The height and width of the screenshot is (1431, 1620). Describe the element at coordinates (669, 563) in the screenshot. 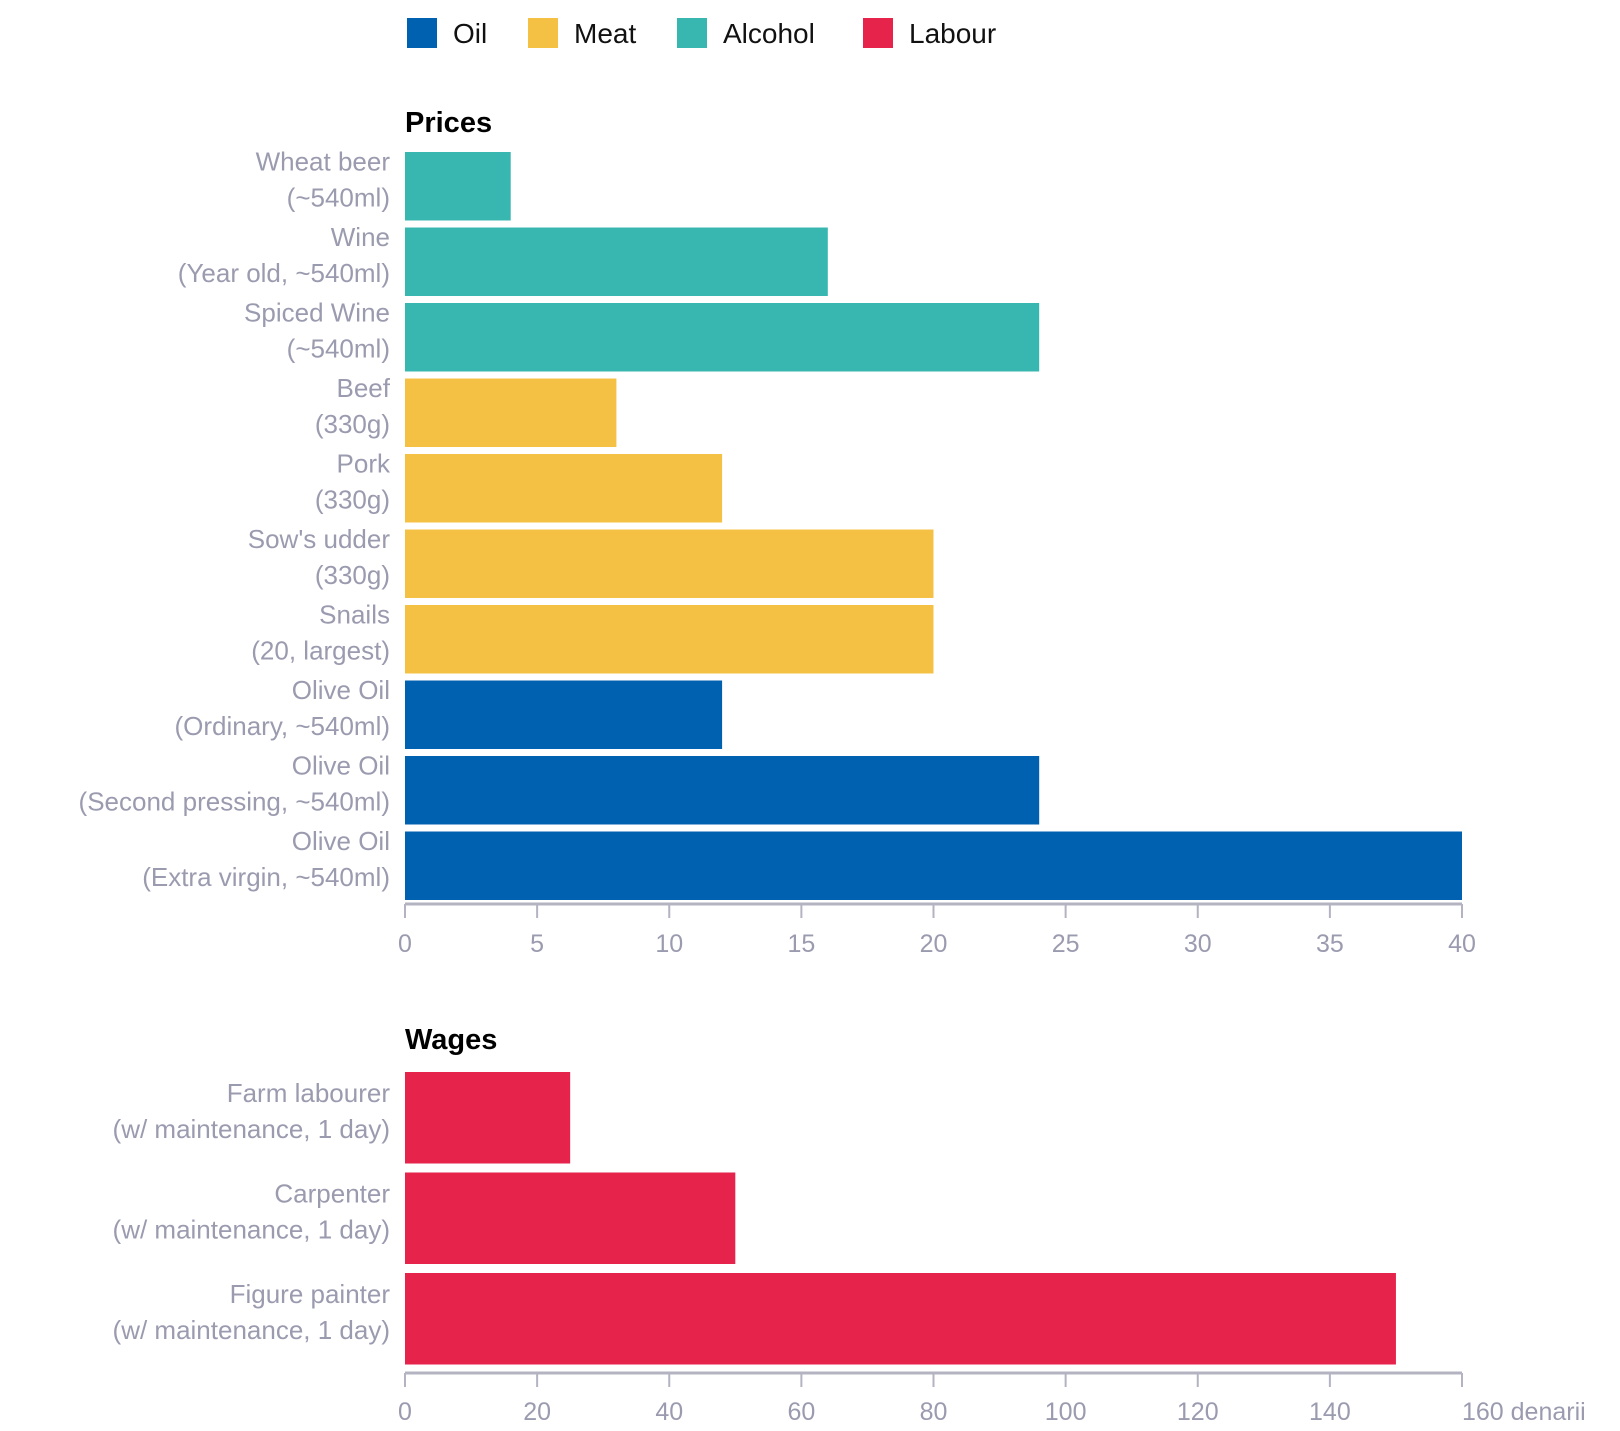

I see `bar-sow-s-udder` at that location.